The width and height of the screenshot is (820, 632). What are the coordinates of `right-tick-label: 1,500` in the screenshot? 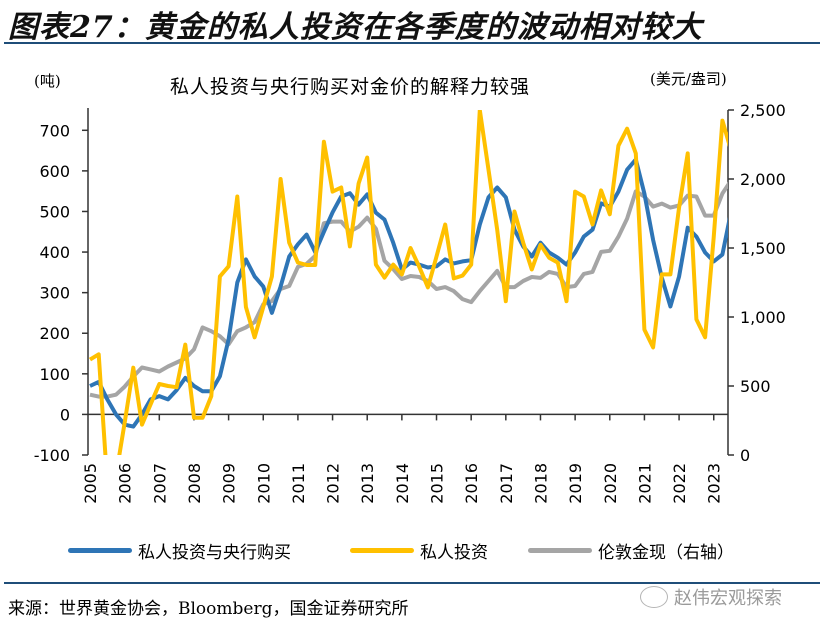 It's located at (763, 248).